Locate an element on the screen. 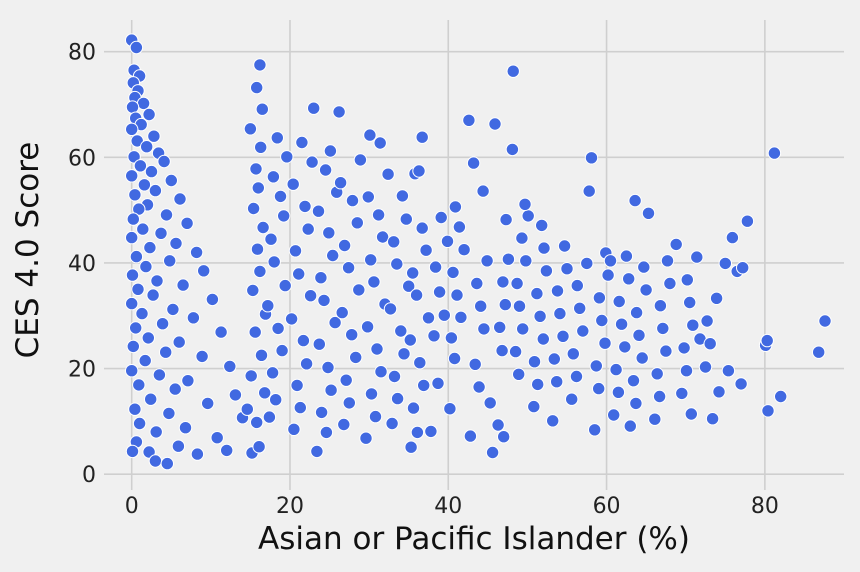  x-tick-label: 40 is located at coordinates (448, 506).